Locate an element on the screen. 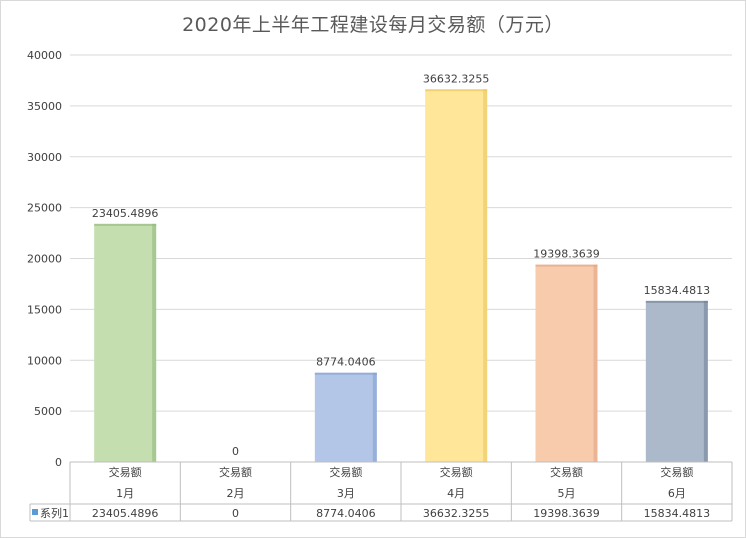 This screenshot has width=746, height=538. y-tick-label-10000: 10000 is located at coordinates (44, 360).